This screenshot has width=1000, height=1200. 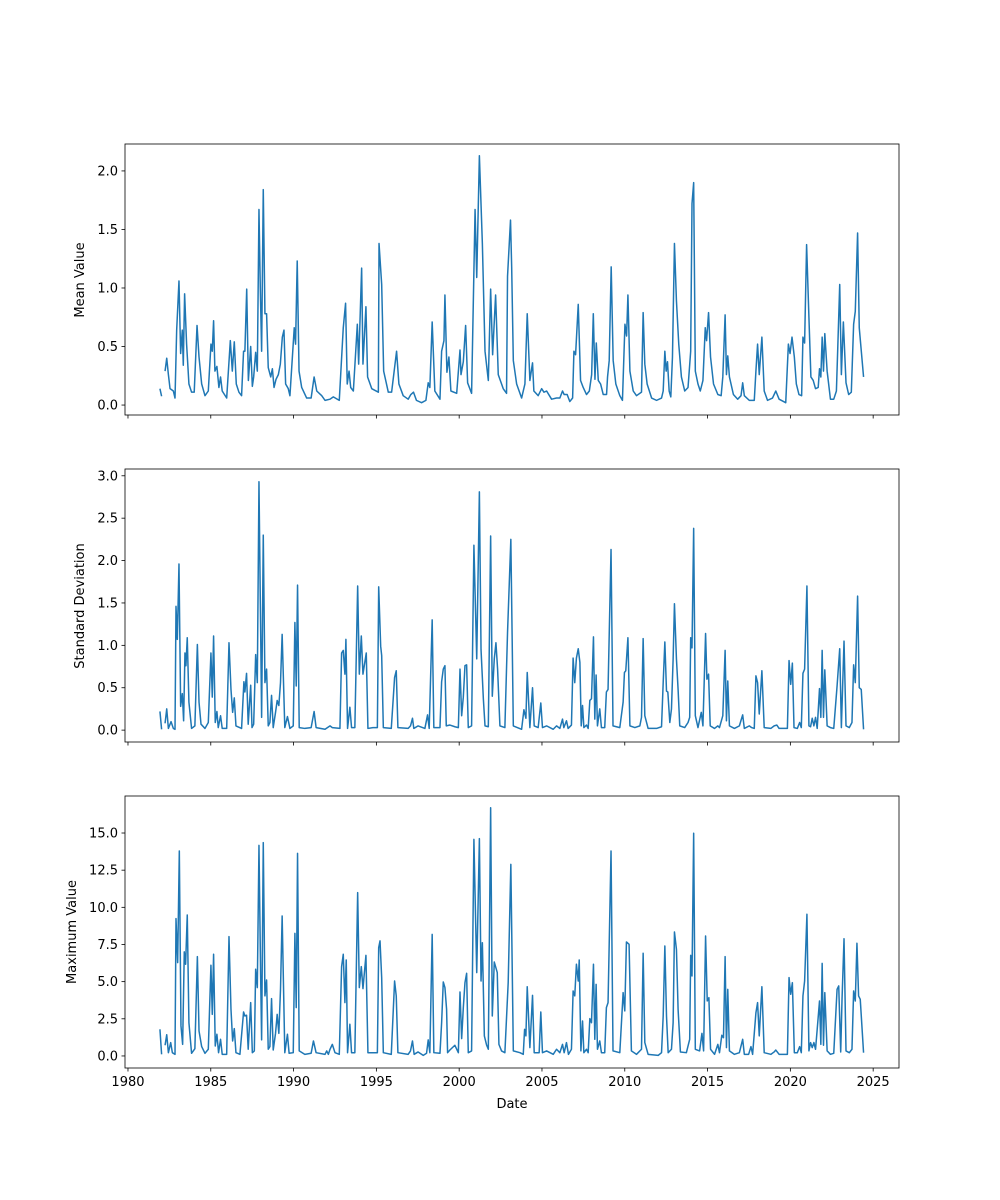 I want to click on std-series-line, so click(x=512, y=605).